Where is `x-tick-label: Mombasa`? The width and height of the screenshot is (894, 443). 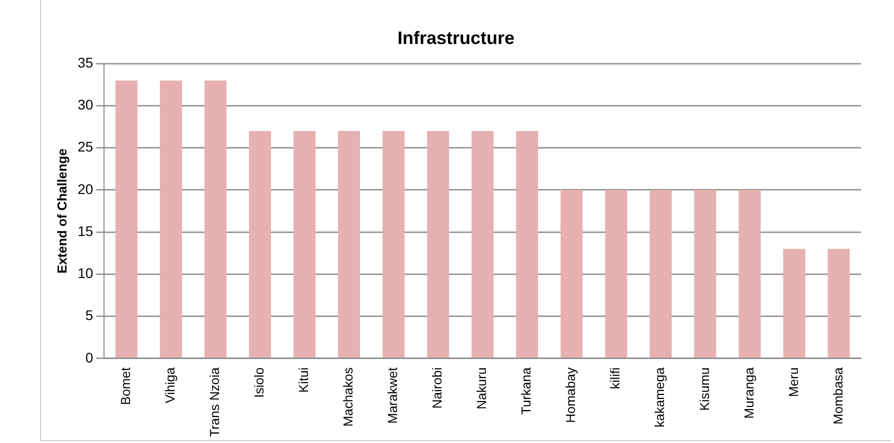 x-tick-label: Mombasa is located at coordinates (838, 395).